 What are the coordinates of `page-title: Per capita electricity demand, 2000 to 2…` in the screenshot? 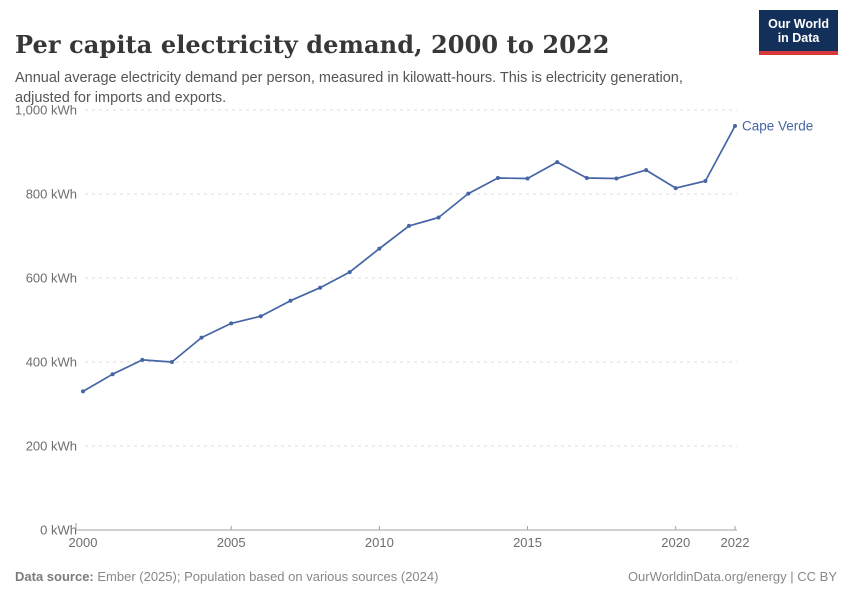 It's located at (312, 45).